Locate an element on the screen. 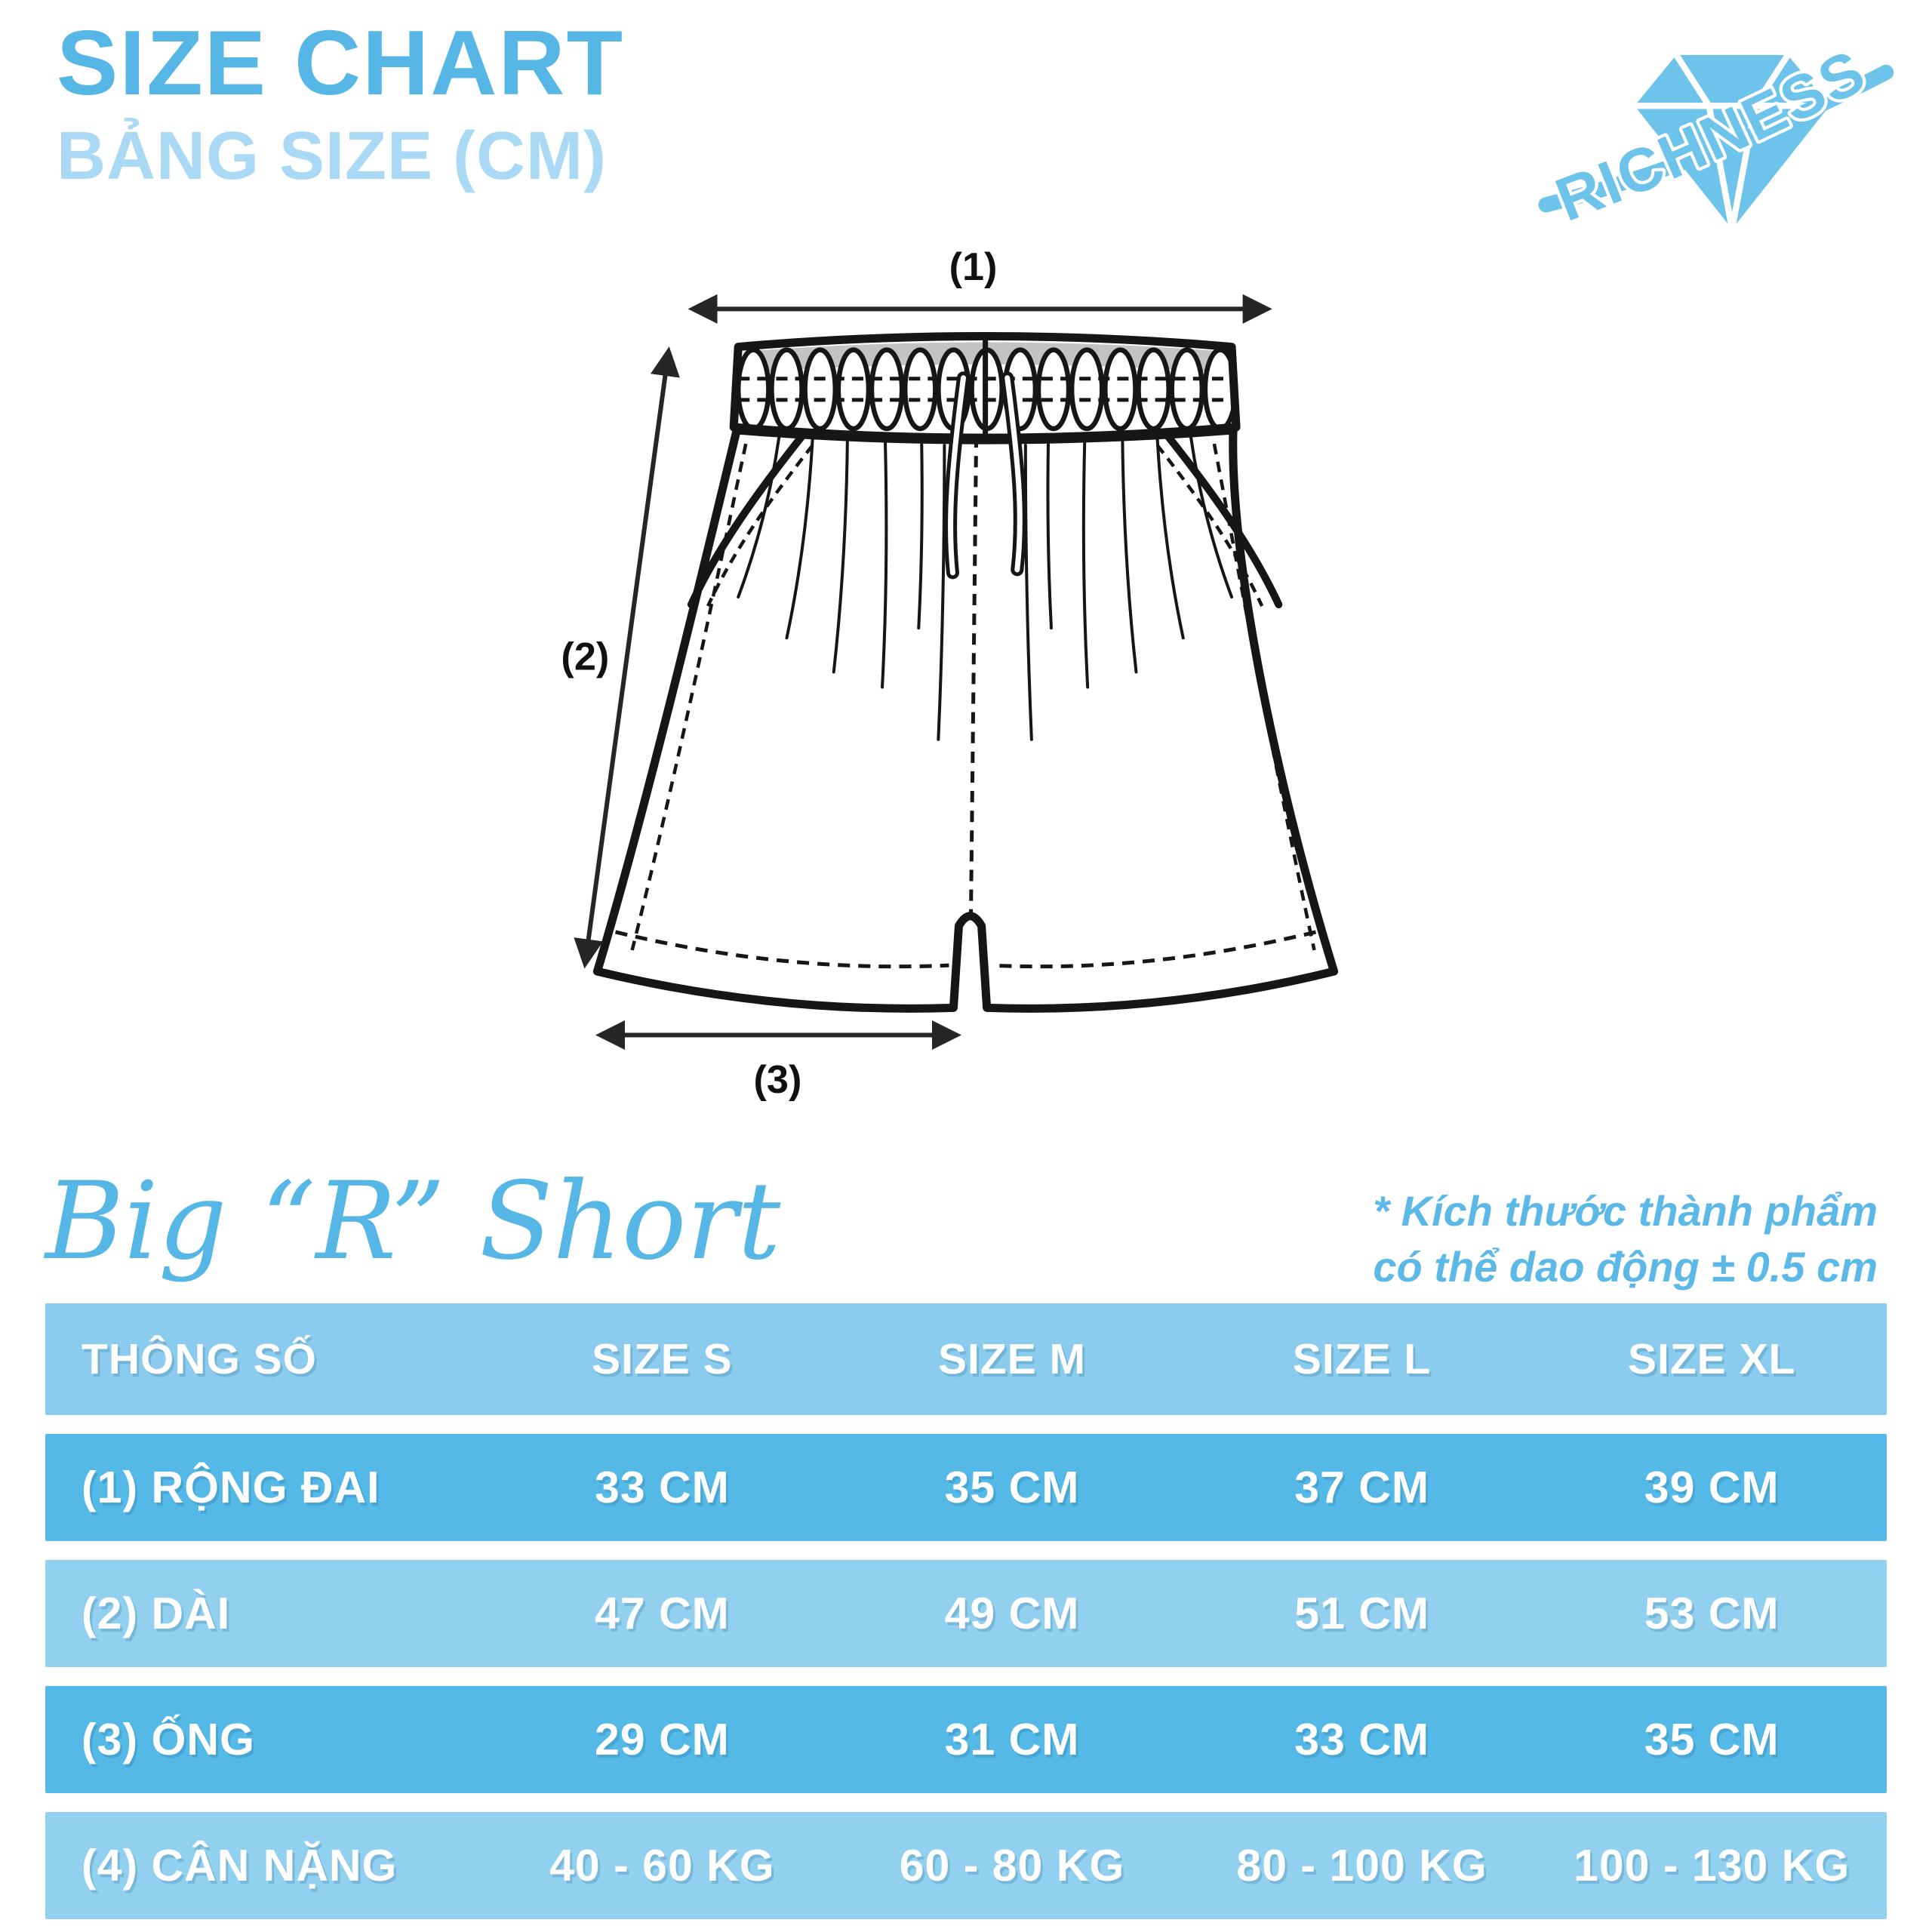  cell-value: 29 CM is located at coordinates (662, 1739).